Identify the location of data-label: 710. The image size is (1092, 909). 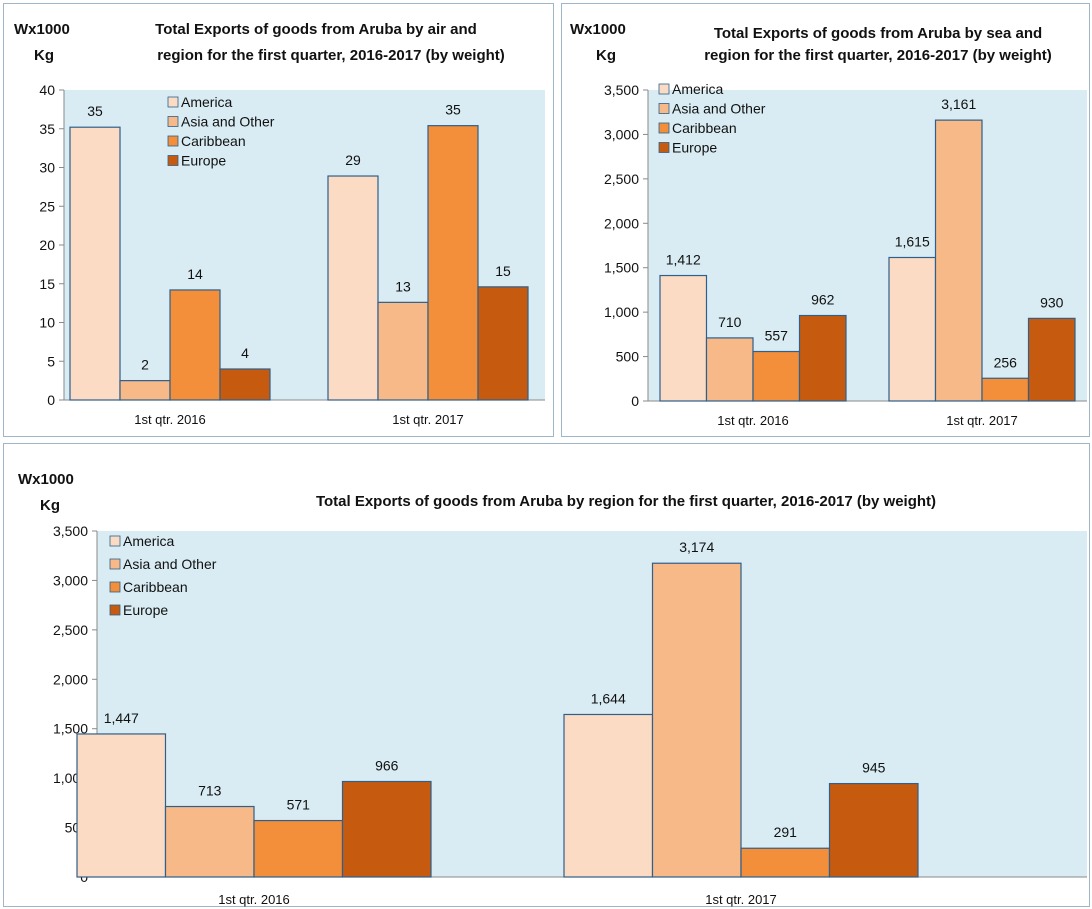
(730, 322).